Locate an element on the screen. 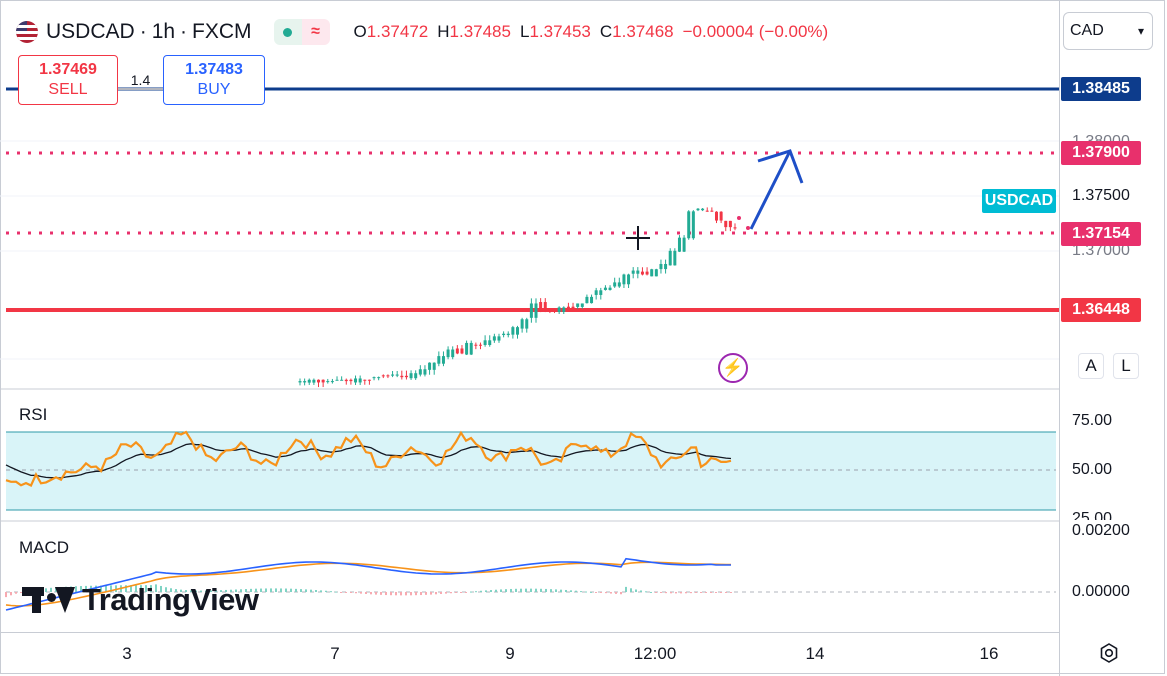 The width and height of the screenshot is (1167, 676). us-flag-icon is located at coordinates (27, 32).